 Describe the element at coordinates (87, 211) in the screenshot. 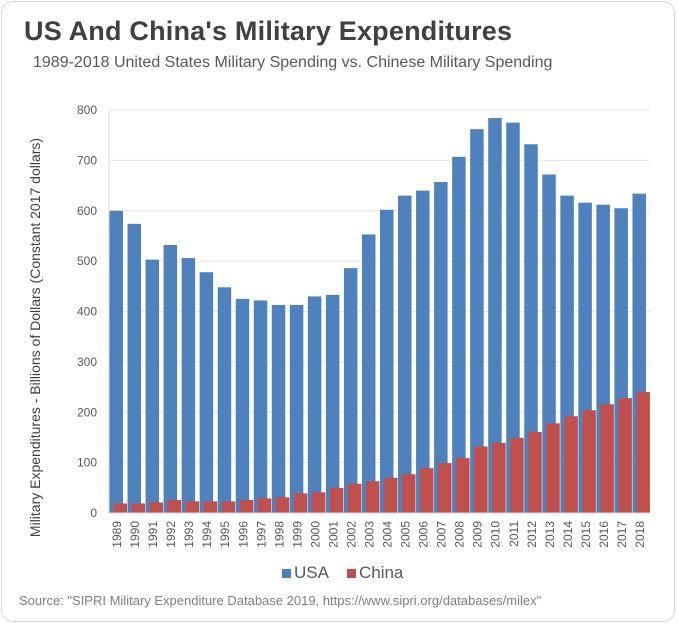

I see `y-tick-label: 600` at that location.